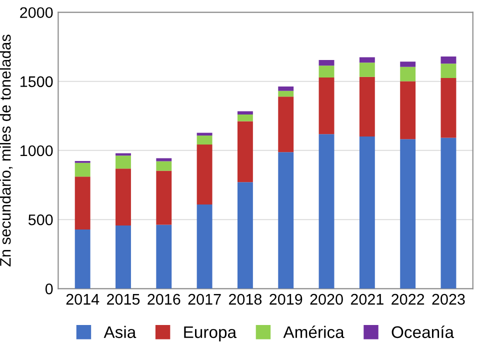 The height and width of the screenshot is (352, 485). I want to click on y-axis-title: Zn secundario, miles de toneladas, so click(6, 150).